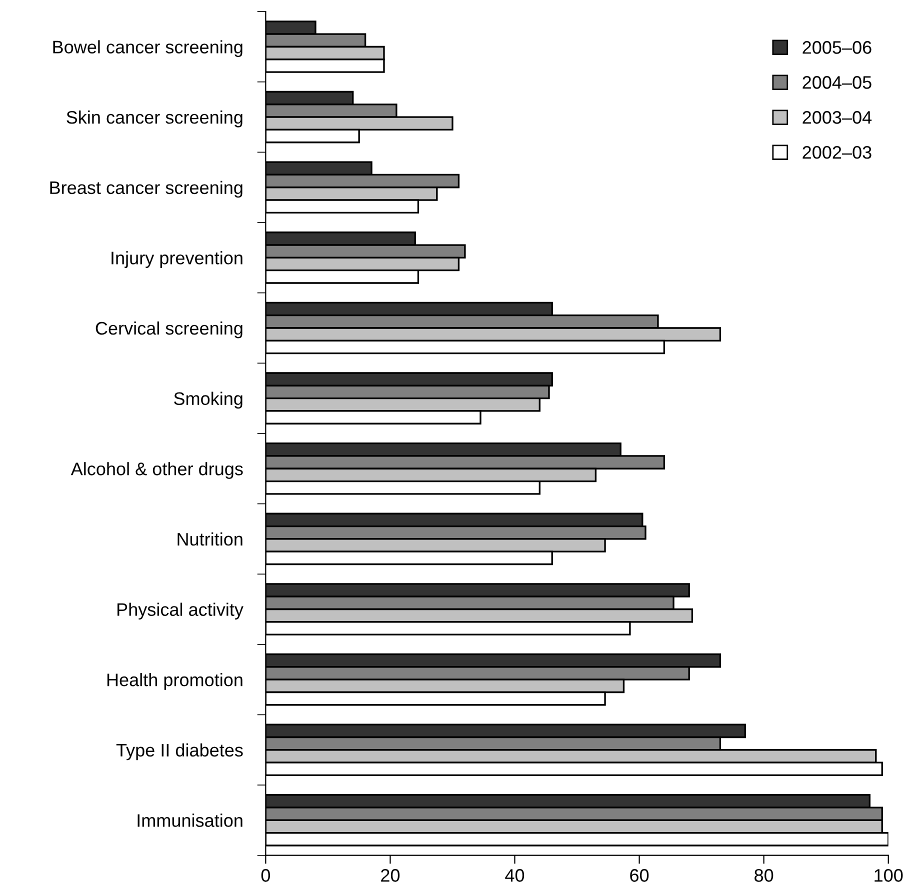  What do you see at coordinates (190, 820) in the screenshot?
I see `y-tick-label: Immunisation` at bounding box center [190, 820].